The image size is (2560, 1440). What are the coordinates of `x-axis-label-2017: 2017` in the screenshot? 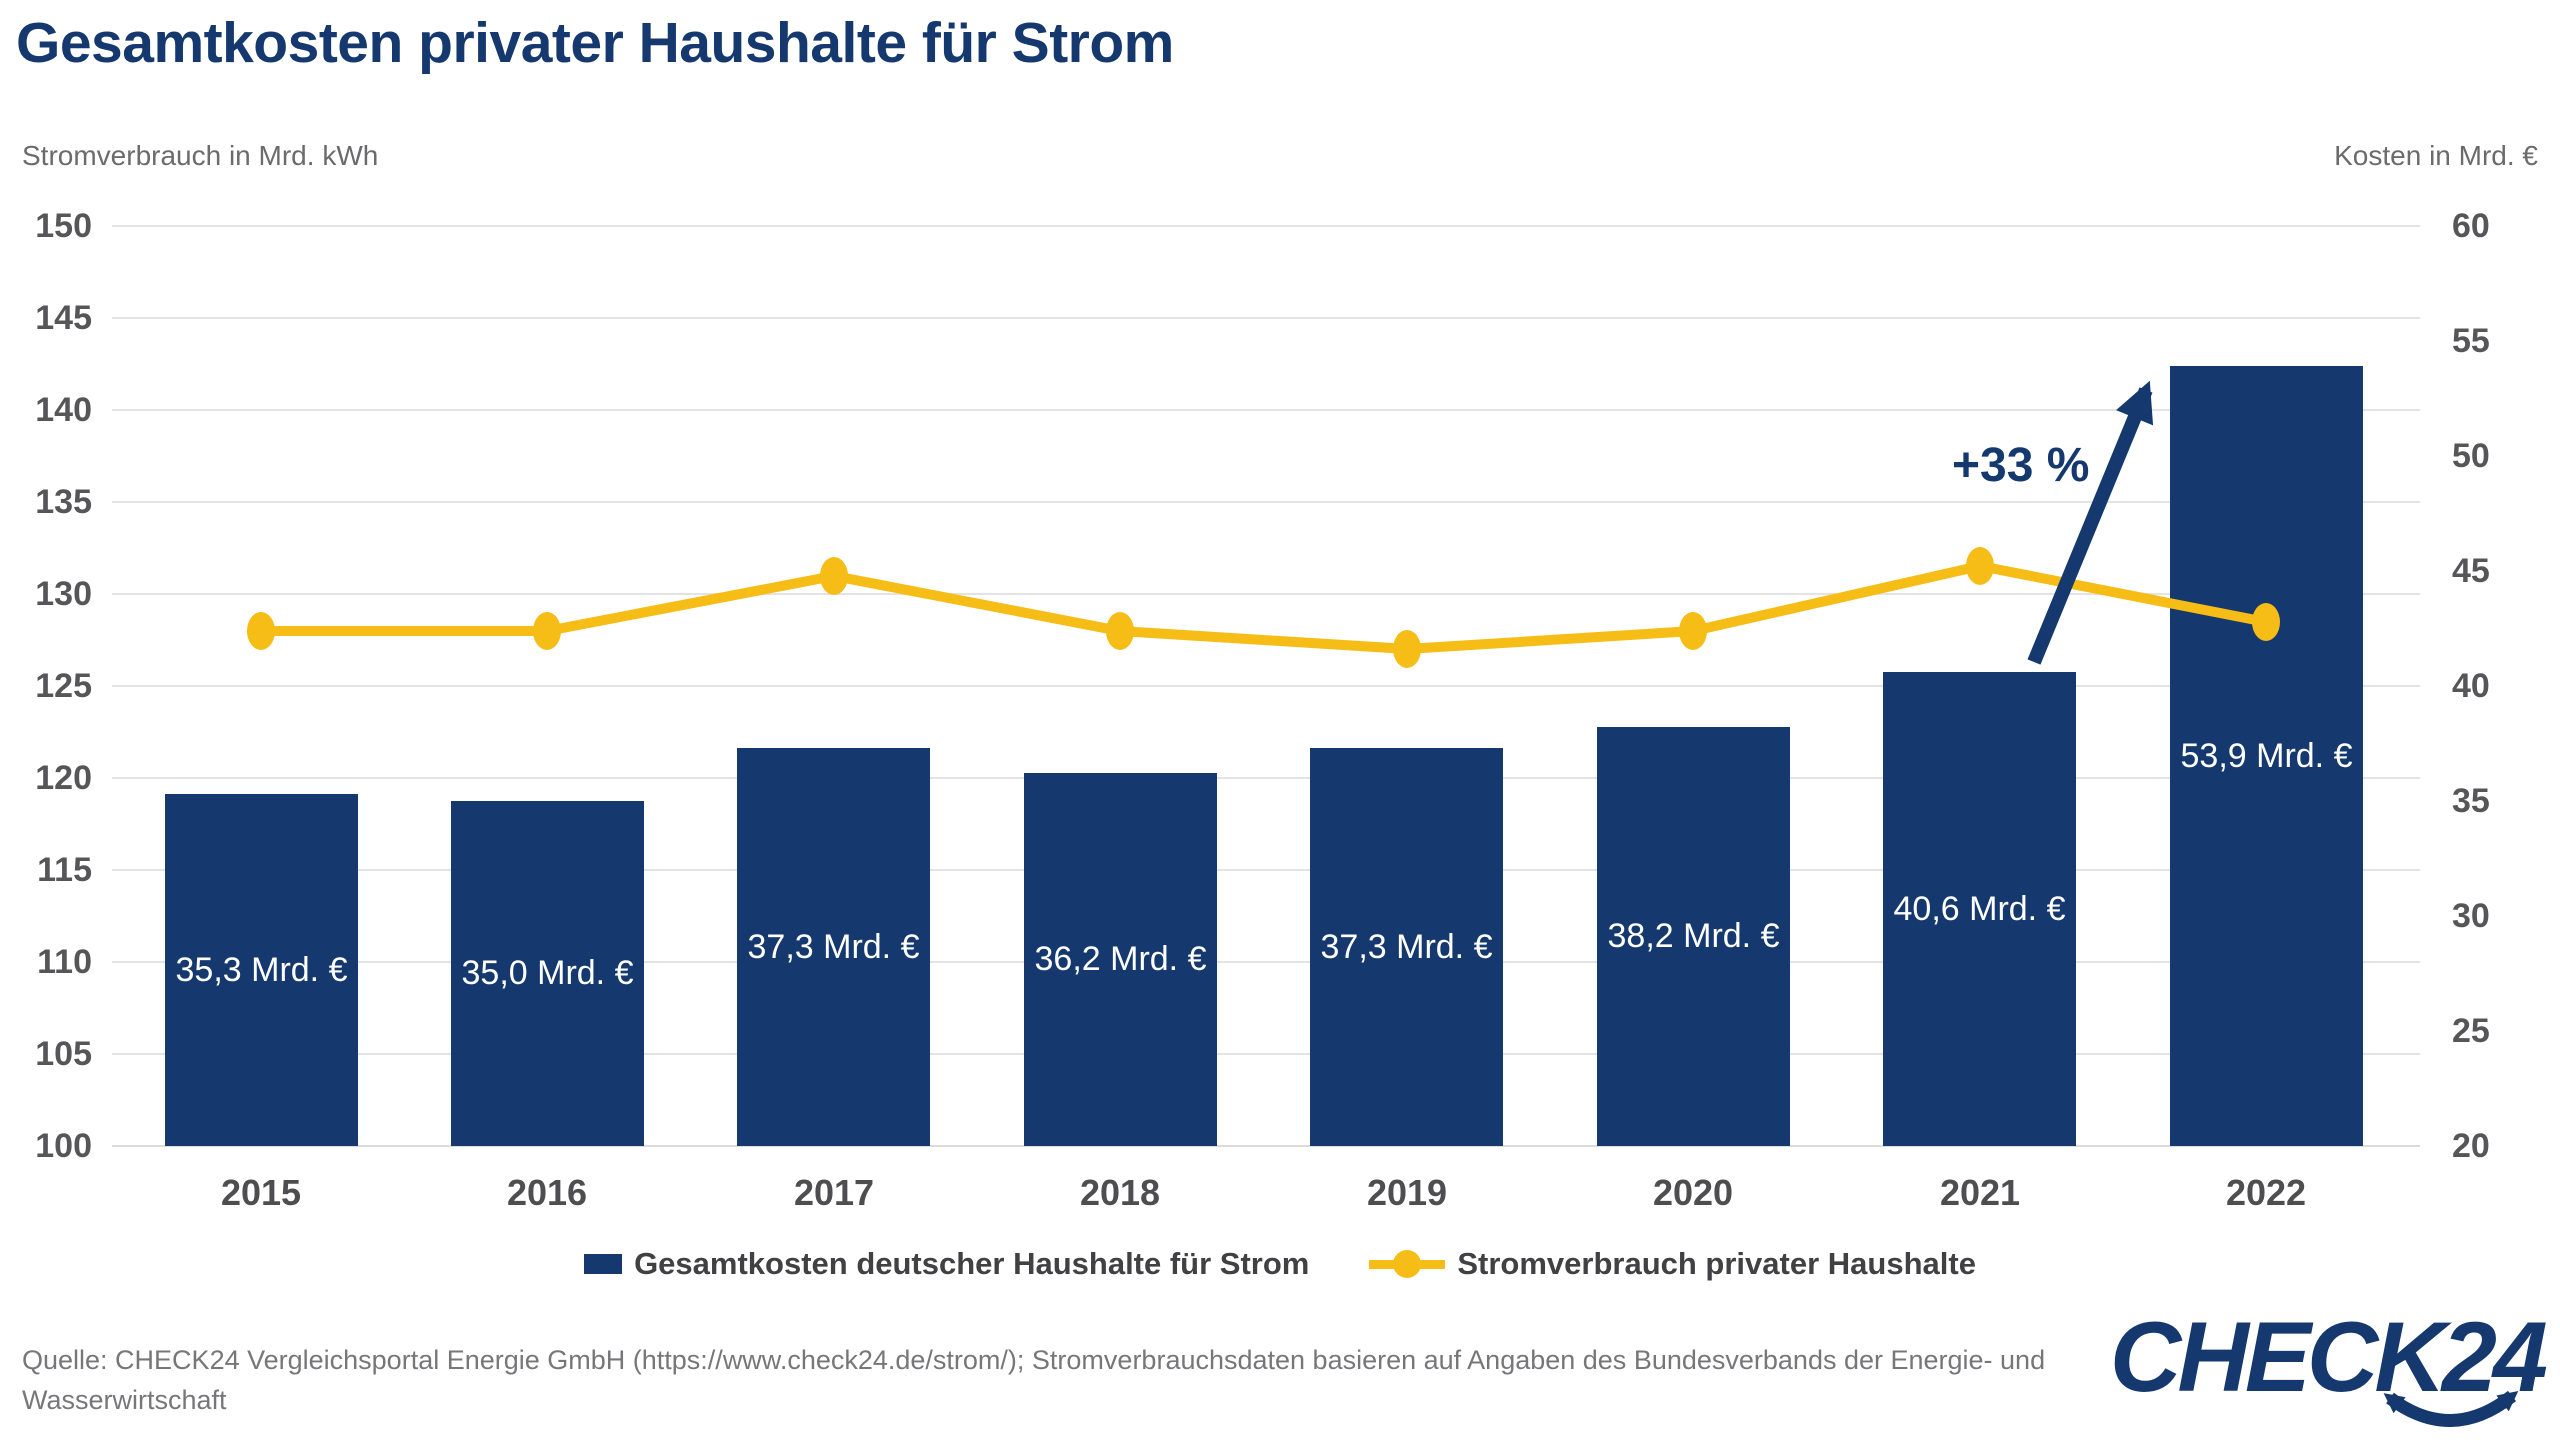 It's located at (834, 1192).